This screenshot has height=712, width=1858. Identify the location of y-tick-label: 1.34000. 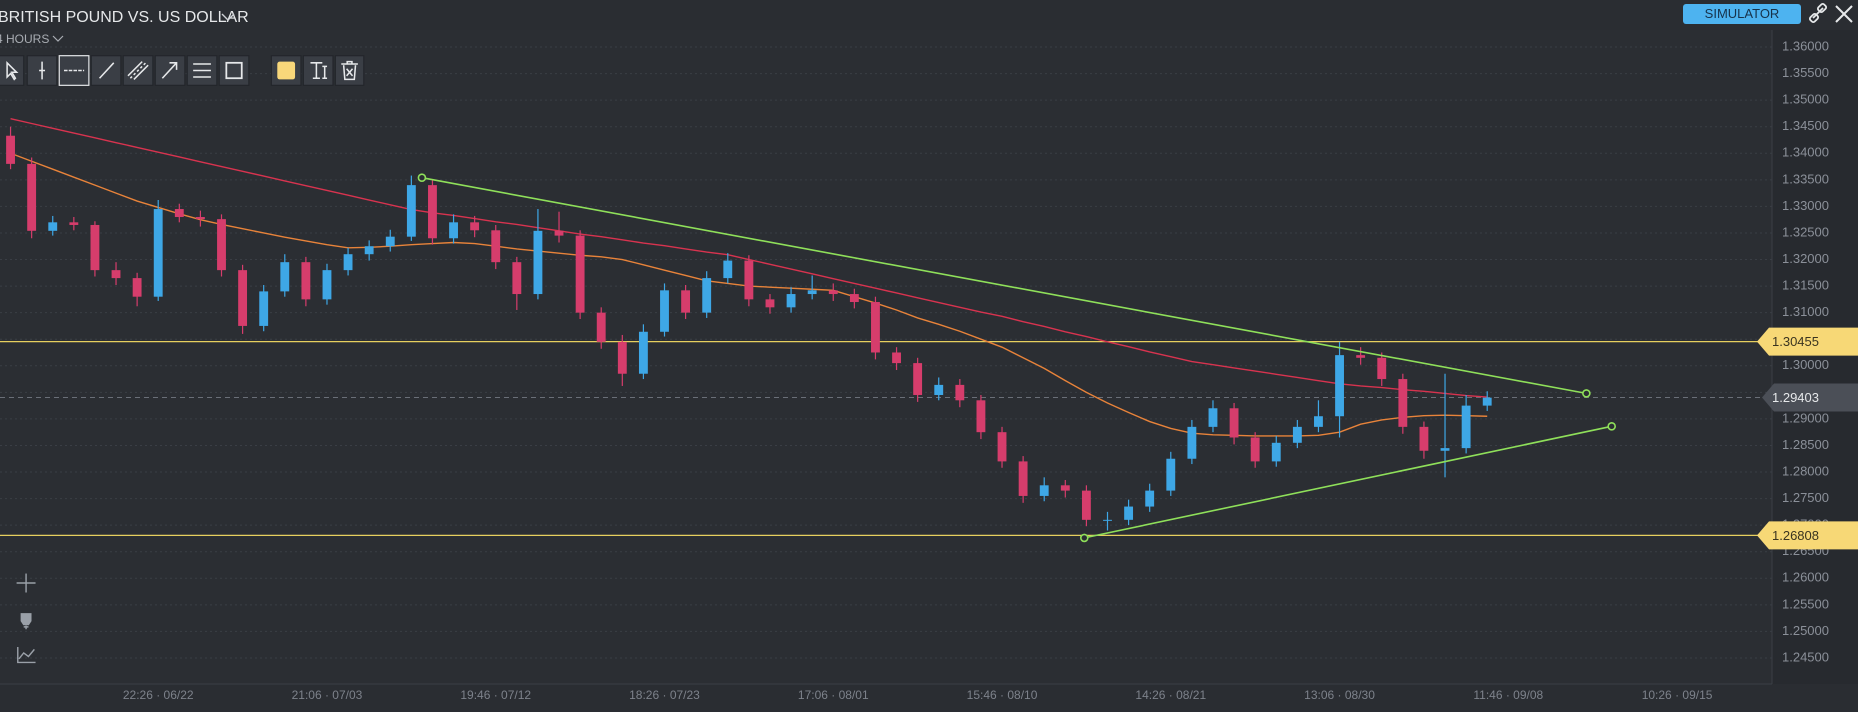
(1805, 152).